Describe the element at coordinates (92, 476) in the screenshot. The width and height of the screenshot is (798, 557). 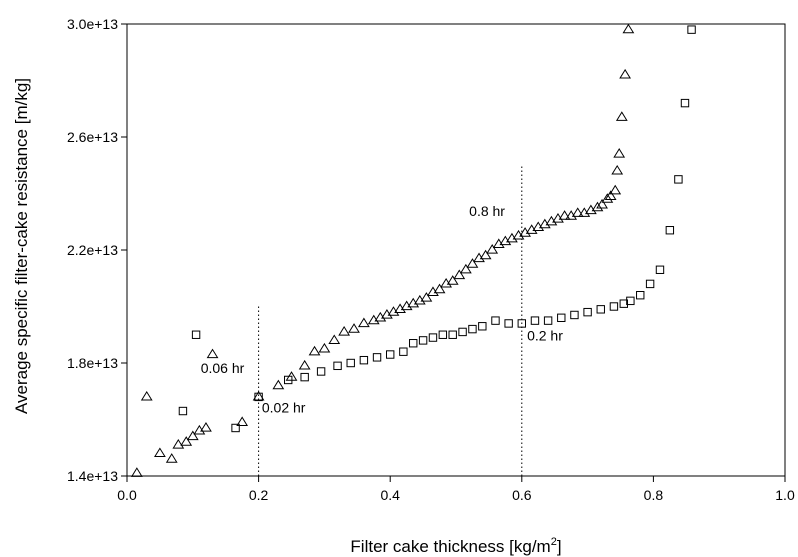
I see `y-tick-label: 1.4e+13` at that location.